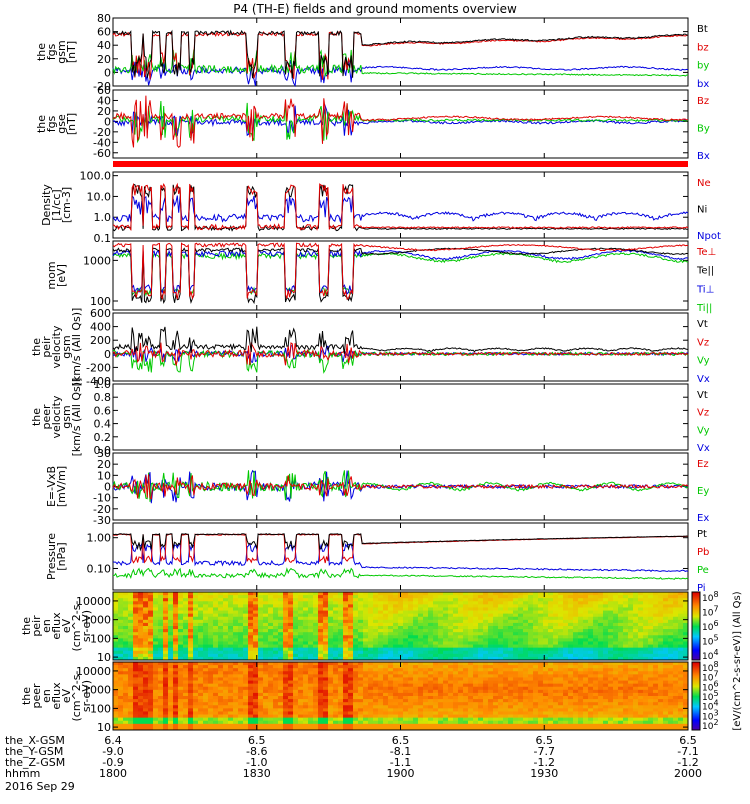  I want to click on peir_vel-legend-2: Vy, so click(703, 361).